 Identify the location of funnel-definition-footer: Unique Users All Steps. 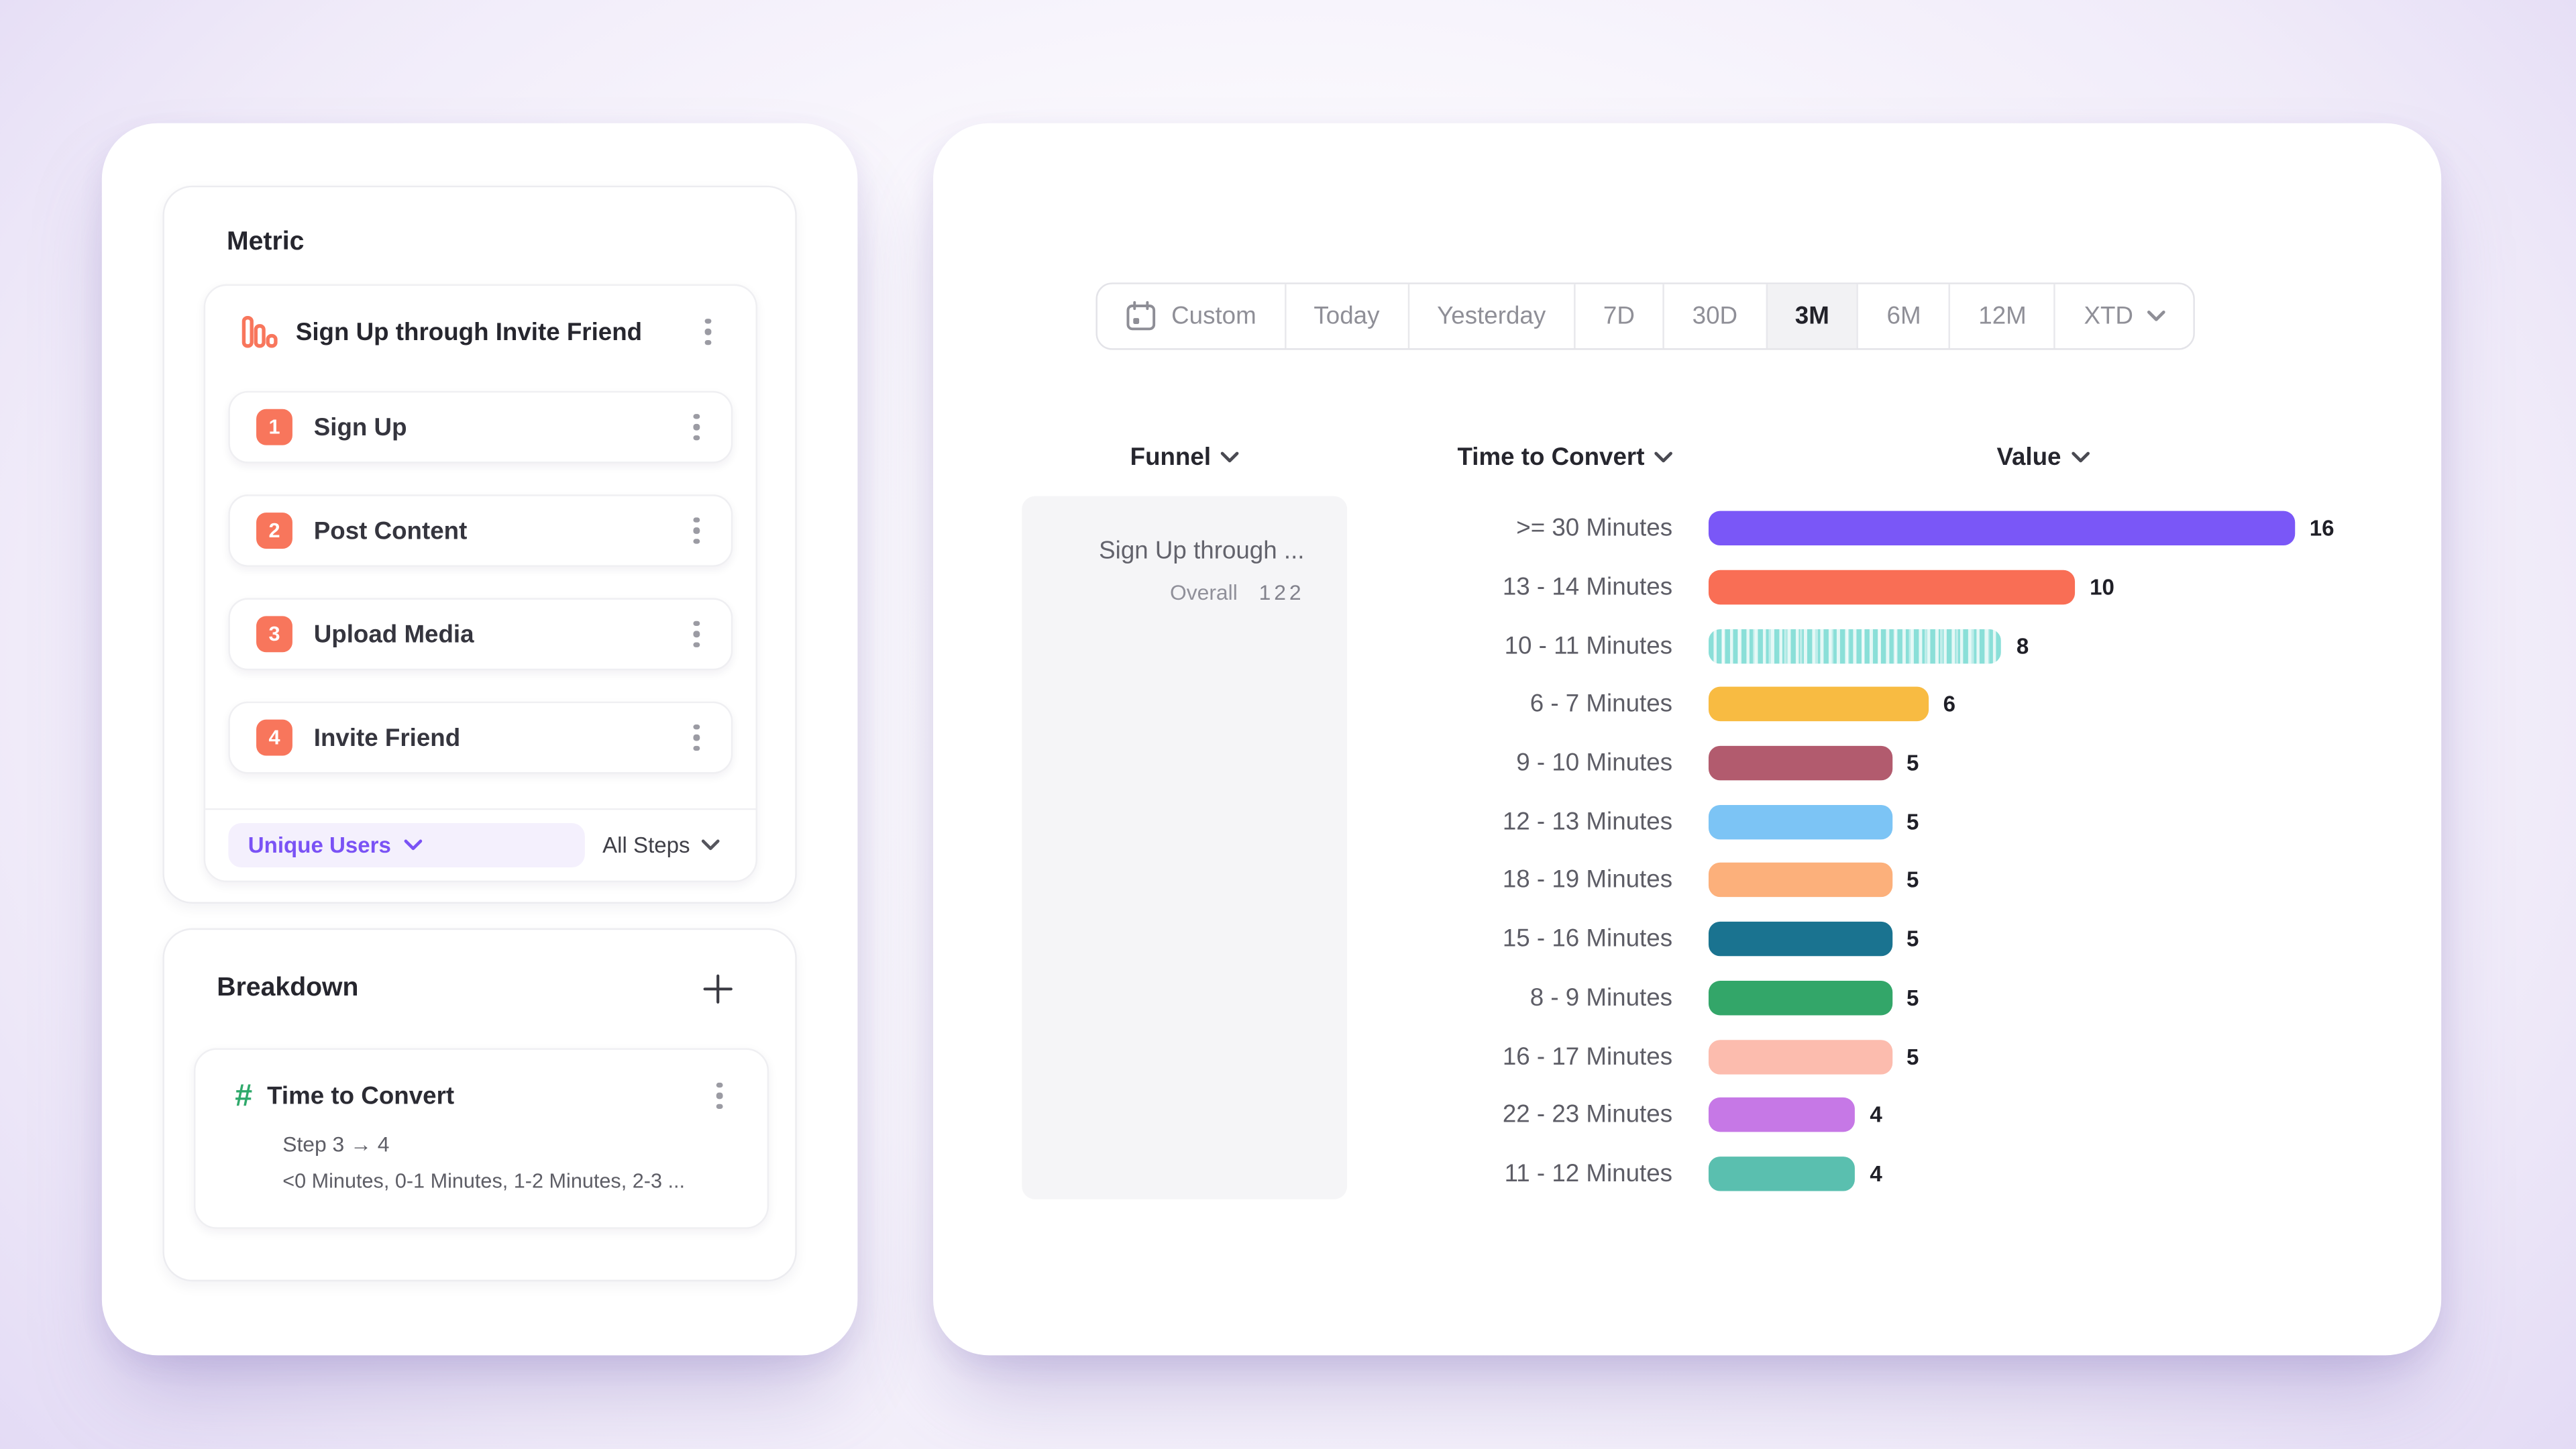
(480, 844).